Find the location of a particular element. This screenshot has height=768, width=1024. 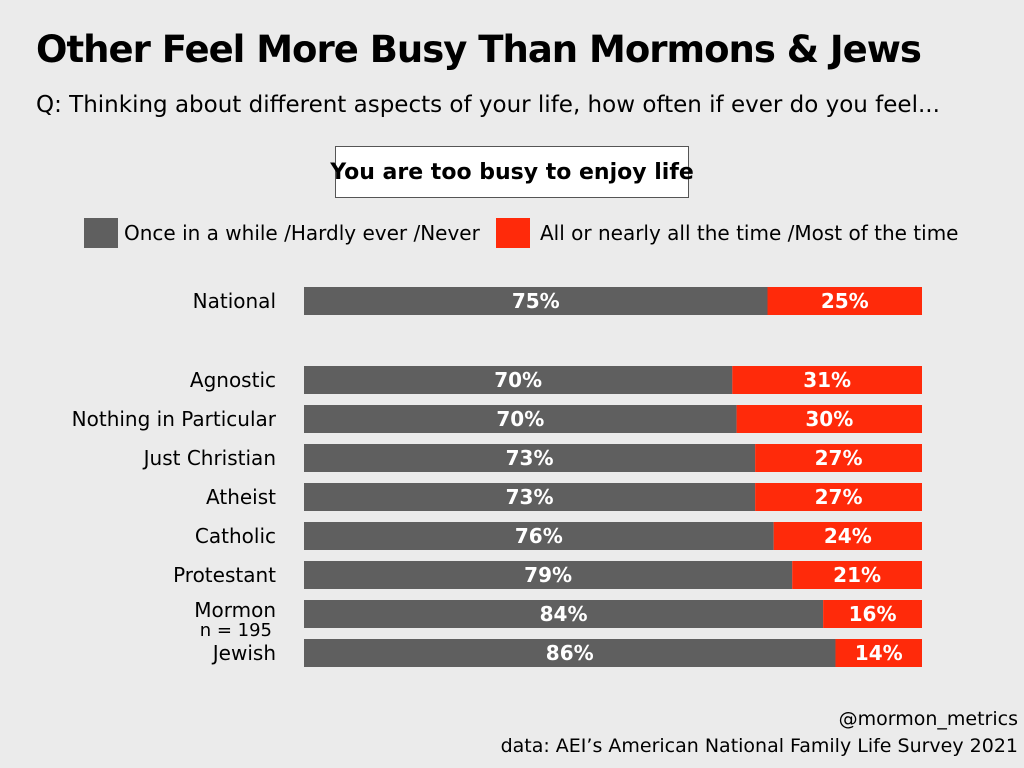

bar-red-atheist is located at coordinates (838, 497).